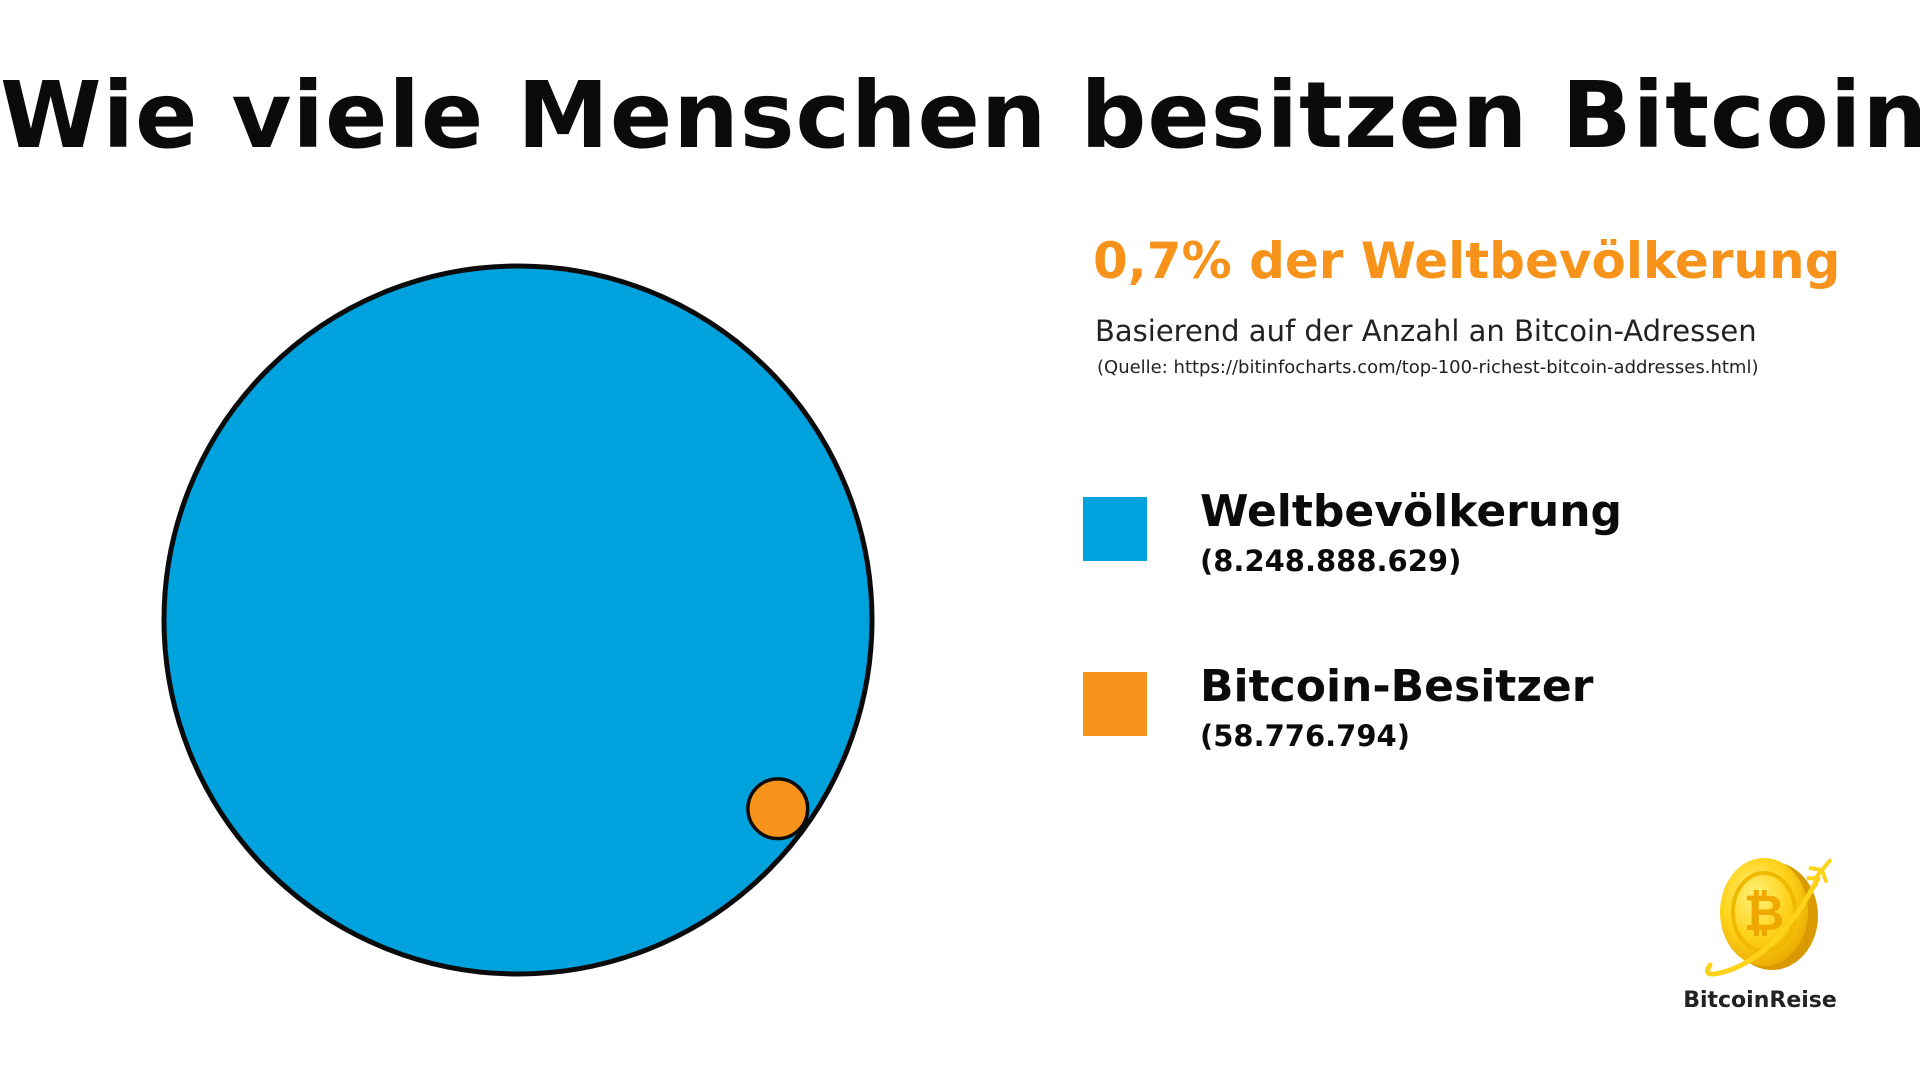 This screenshot has height=1080, width=1920. I want to click on brand-logo: ₿ BitcoinReise, so click(1760, 930).